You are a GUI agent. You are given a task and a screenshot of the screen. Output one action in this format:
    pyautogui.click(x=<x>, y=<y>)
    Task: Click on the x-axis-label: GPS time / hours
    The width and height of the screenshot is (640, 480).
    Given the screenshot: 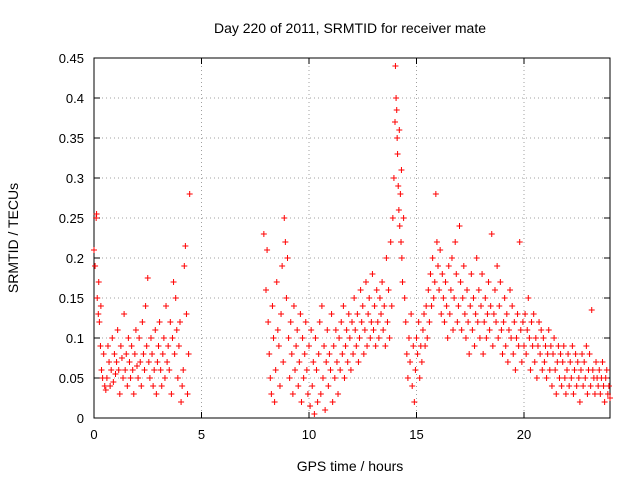 What is the action you would take?
    pyautogui.click(x=350, y=466)
    